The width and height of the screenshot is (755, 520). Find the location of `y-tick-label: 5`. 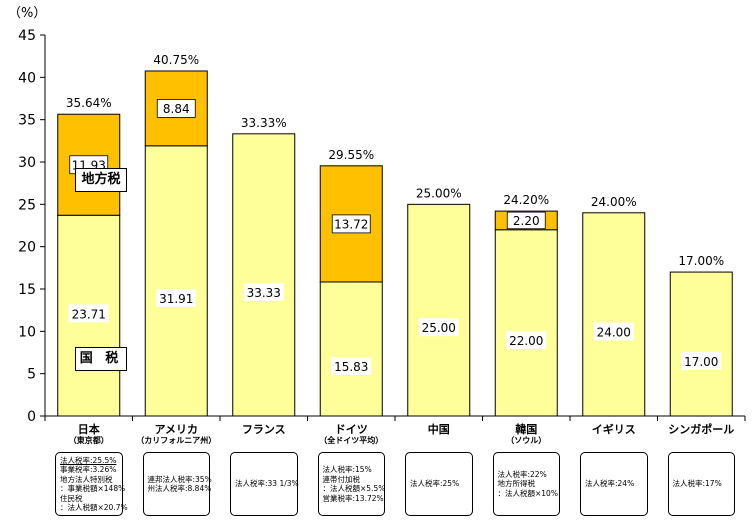

y-tick-label: 5 is located at coordinates (31, 375).